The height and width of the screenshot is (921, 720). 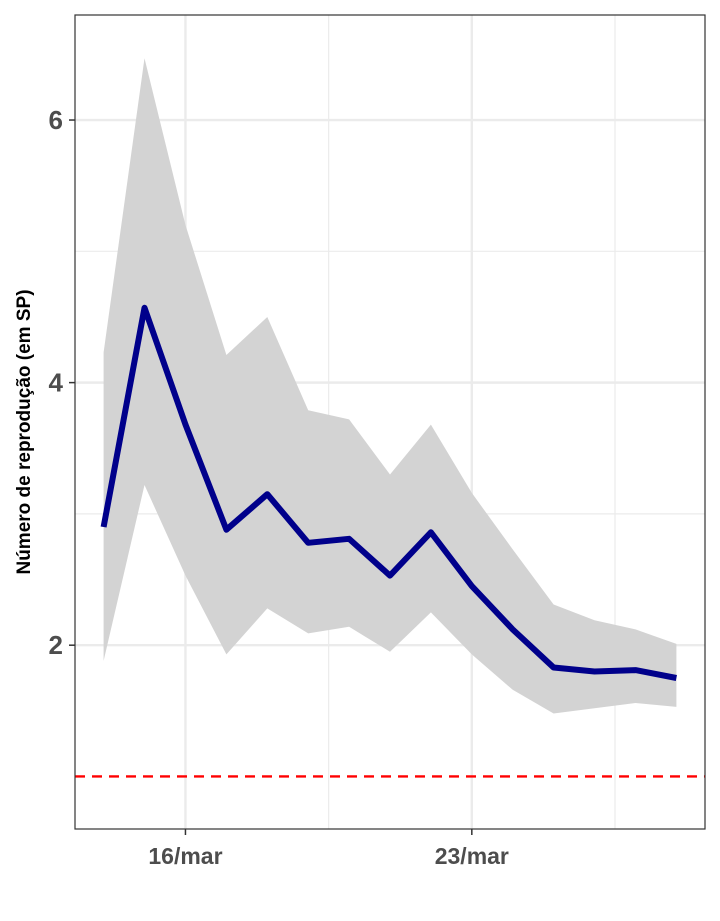 I want to click on y-tick-label: 4, so click(x=56, y=383).